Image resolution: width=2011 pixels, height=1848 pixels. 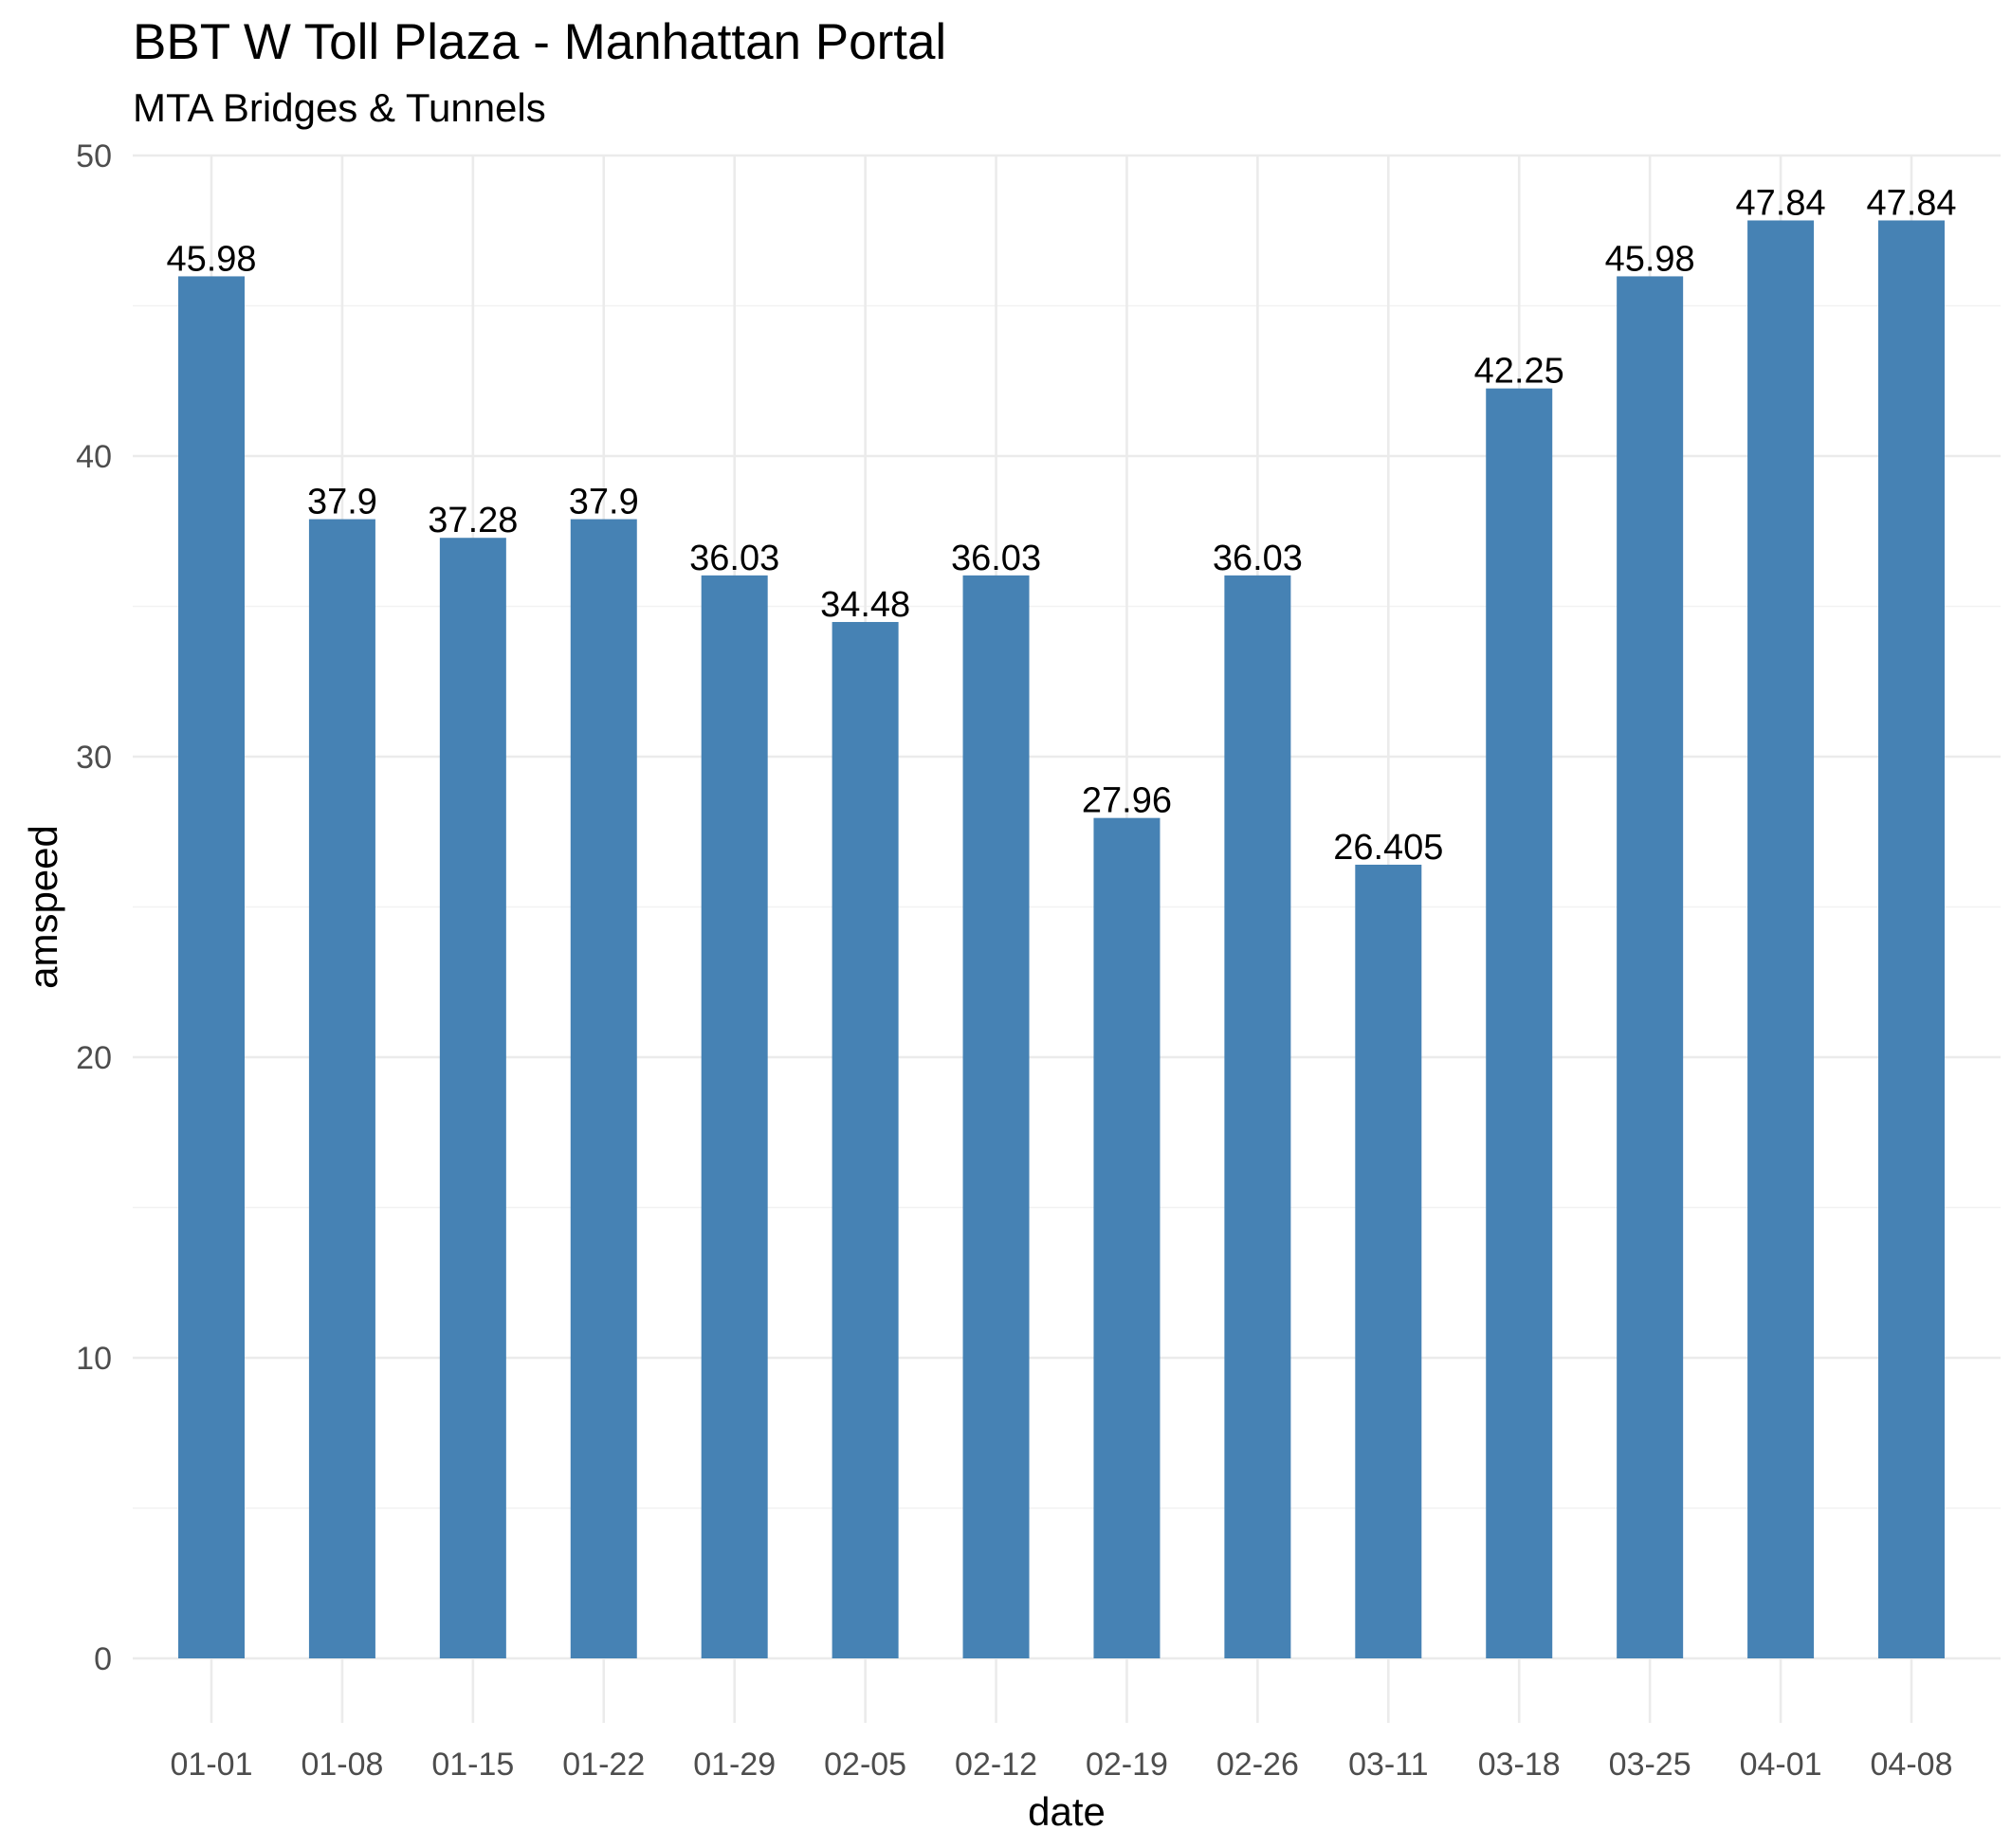 What do you see at coordinates (1388, 848) in the screenshot?
I see `data-label: 26.405` at bounding box center [1388, 848].